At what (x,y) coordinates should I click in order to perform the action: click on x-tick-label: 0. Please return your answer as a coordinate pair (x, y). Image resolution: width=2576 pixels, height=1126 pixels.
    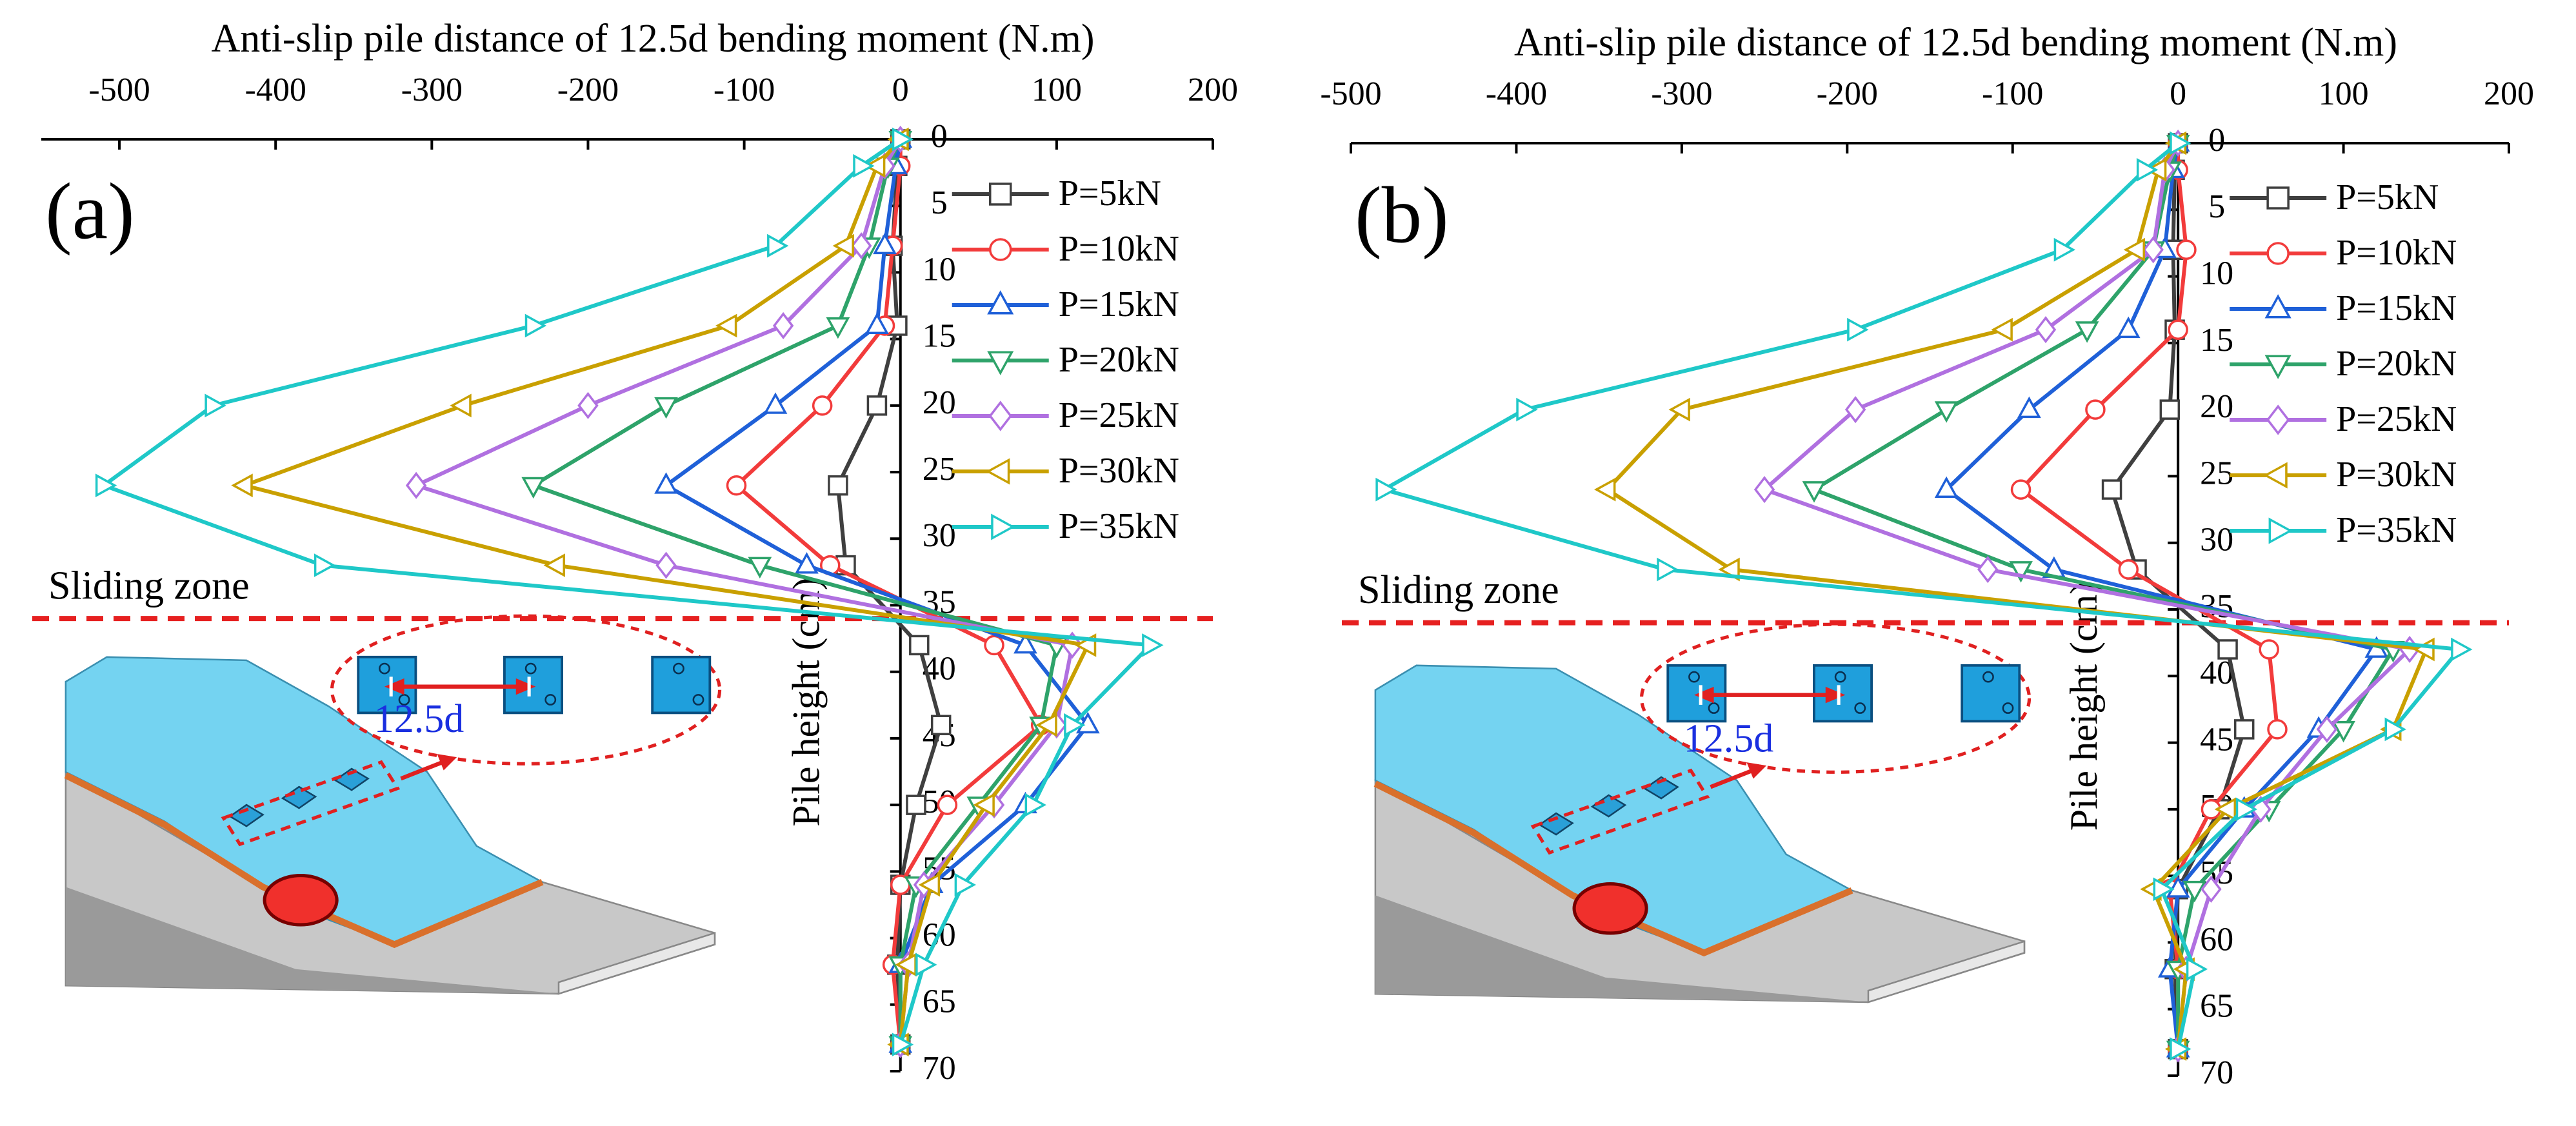
    Looking at the image, I should click on (900, 90).